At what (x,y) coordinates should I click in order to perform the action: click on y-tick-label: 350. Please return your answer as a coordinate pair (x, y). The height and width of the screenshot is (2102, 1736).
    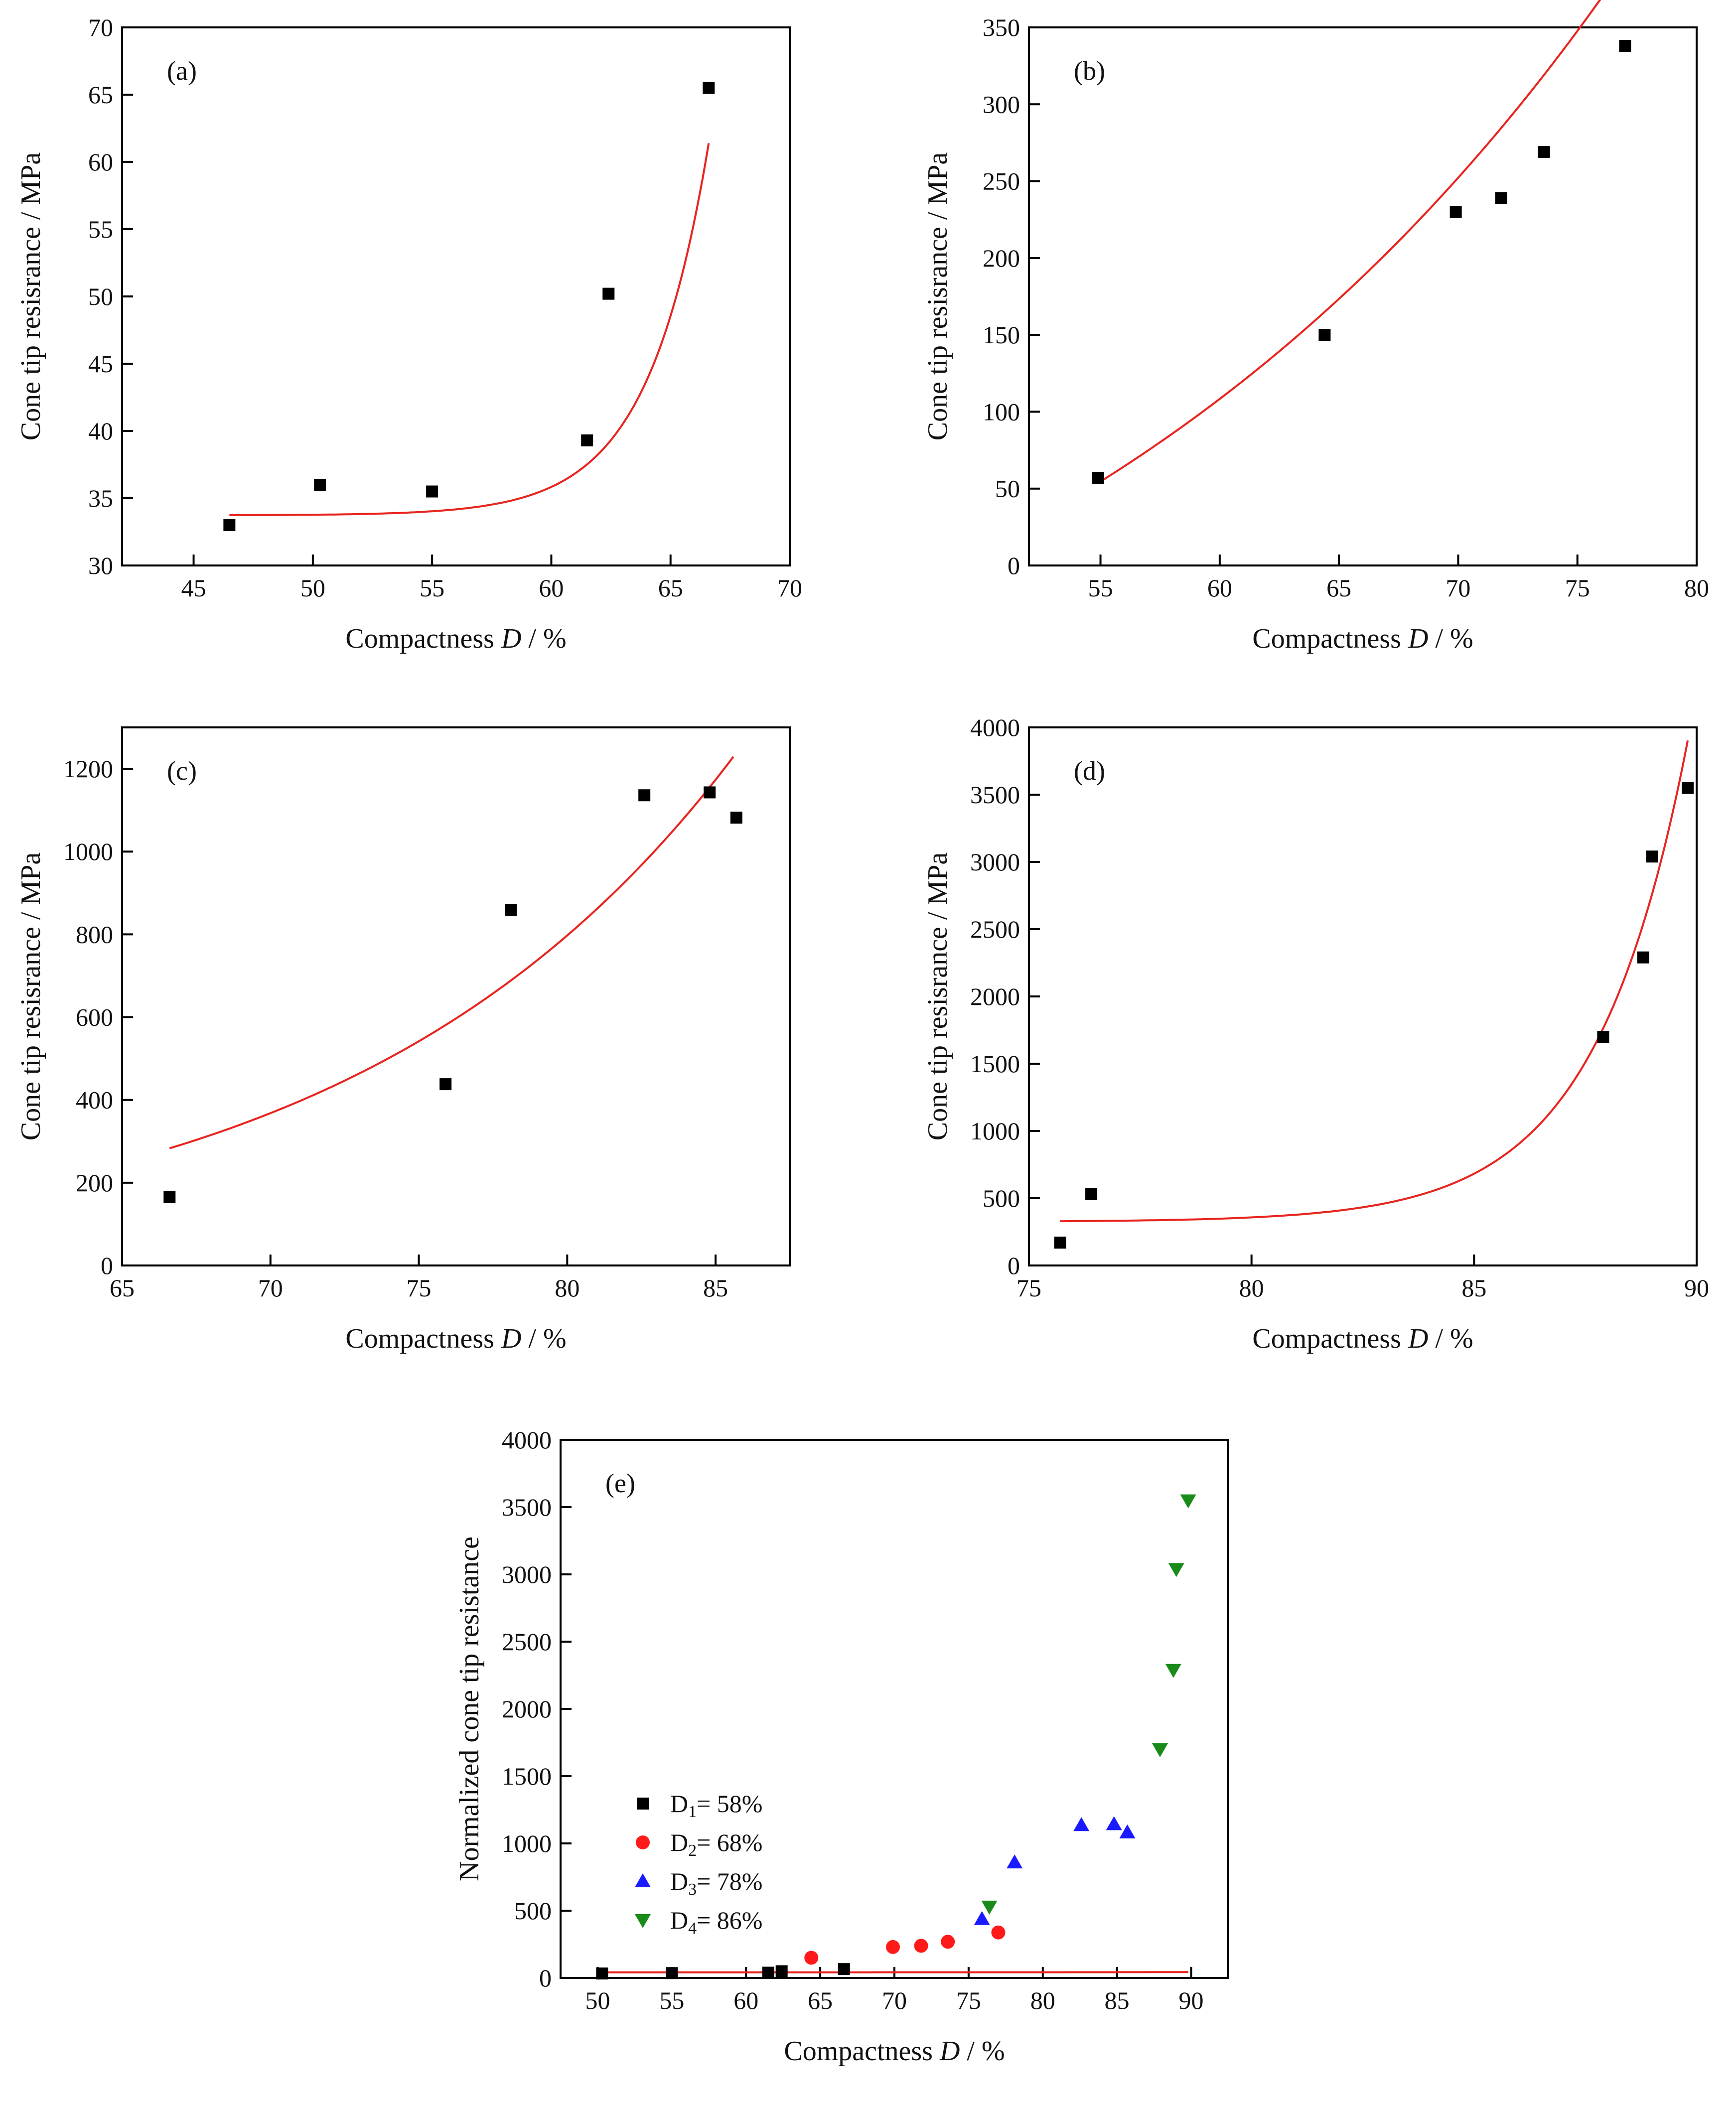
    Looking at the image, I should click on (1001, 27).